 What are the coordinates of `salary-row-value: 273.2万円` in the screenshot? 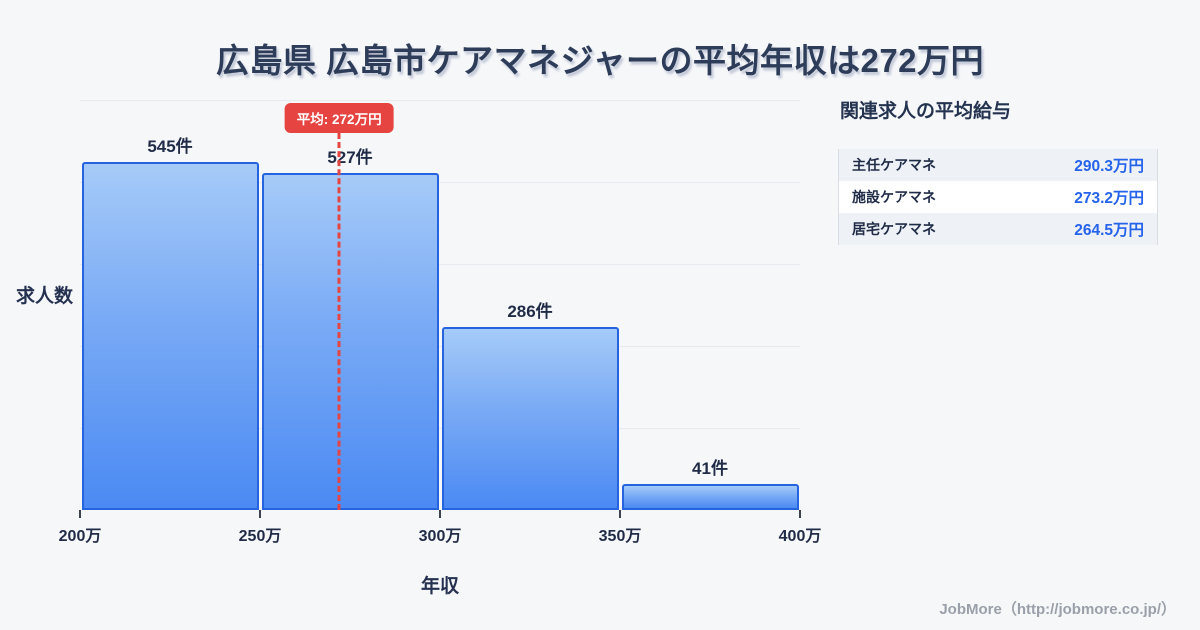 It's located at (1109, 198).